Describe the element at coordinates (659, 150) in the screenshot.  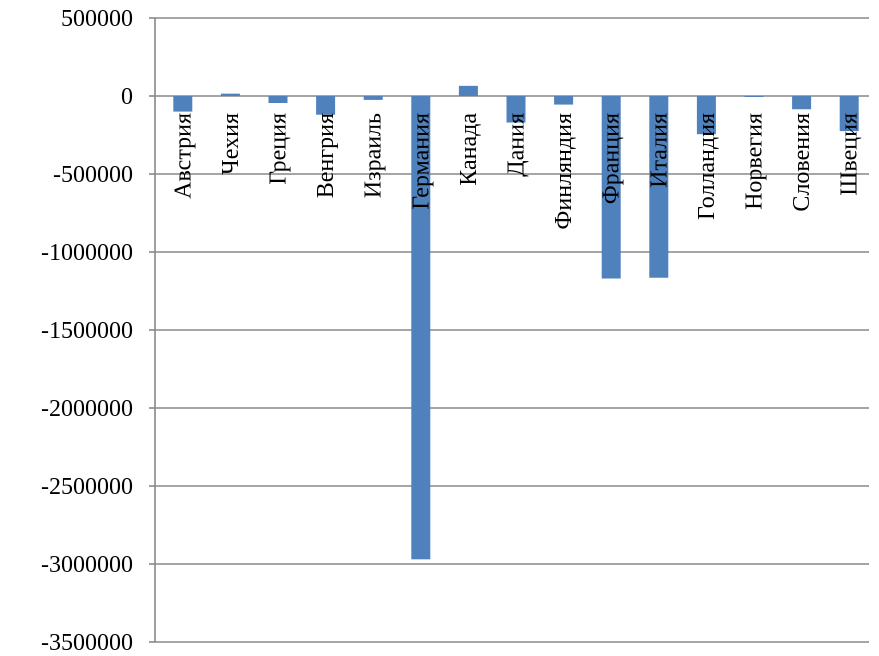
I see `category-label: Италия` at that location.